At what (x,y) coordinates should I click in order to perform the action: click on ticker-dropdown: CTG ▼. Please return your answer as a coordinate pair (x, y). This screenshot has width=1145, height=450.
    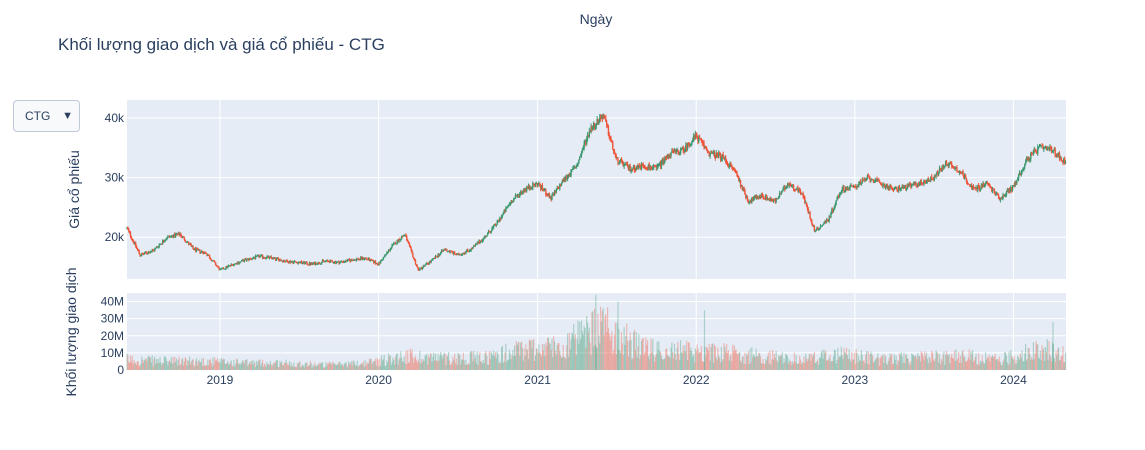
    Looking at the image, I should click on (46, 116).